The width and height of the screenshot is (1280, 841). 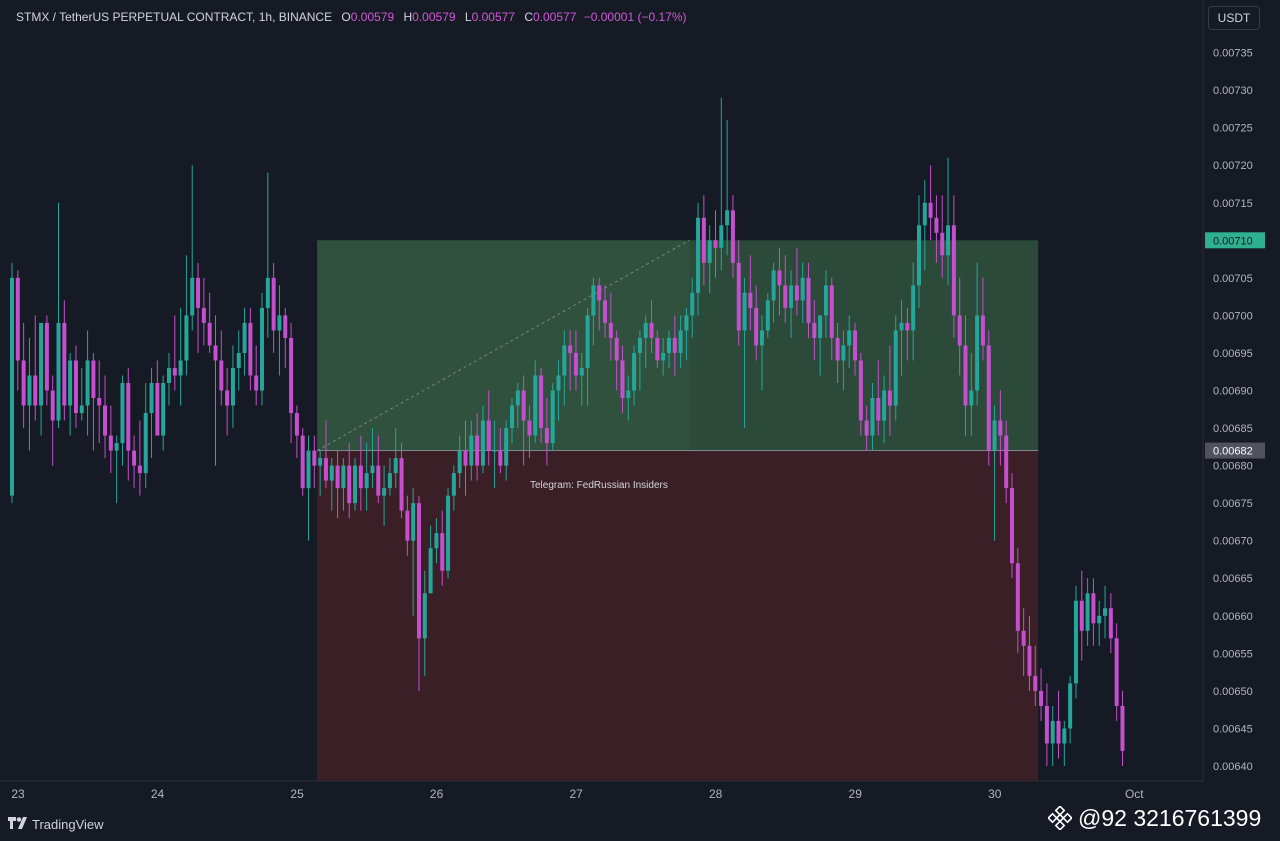 I want to click on tradingview-icon, so click(x=18, y=824).